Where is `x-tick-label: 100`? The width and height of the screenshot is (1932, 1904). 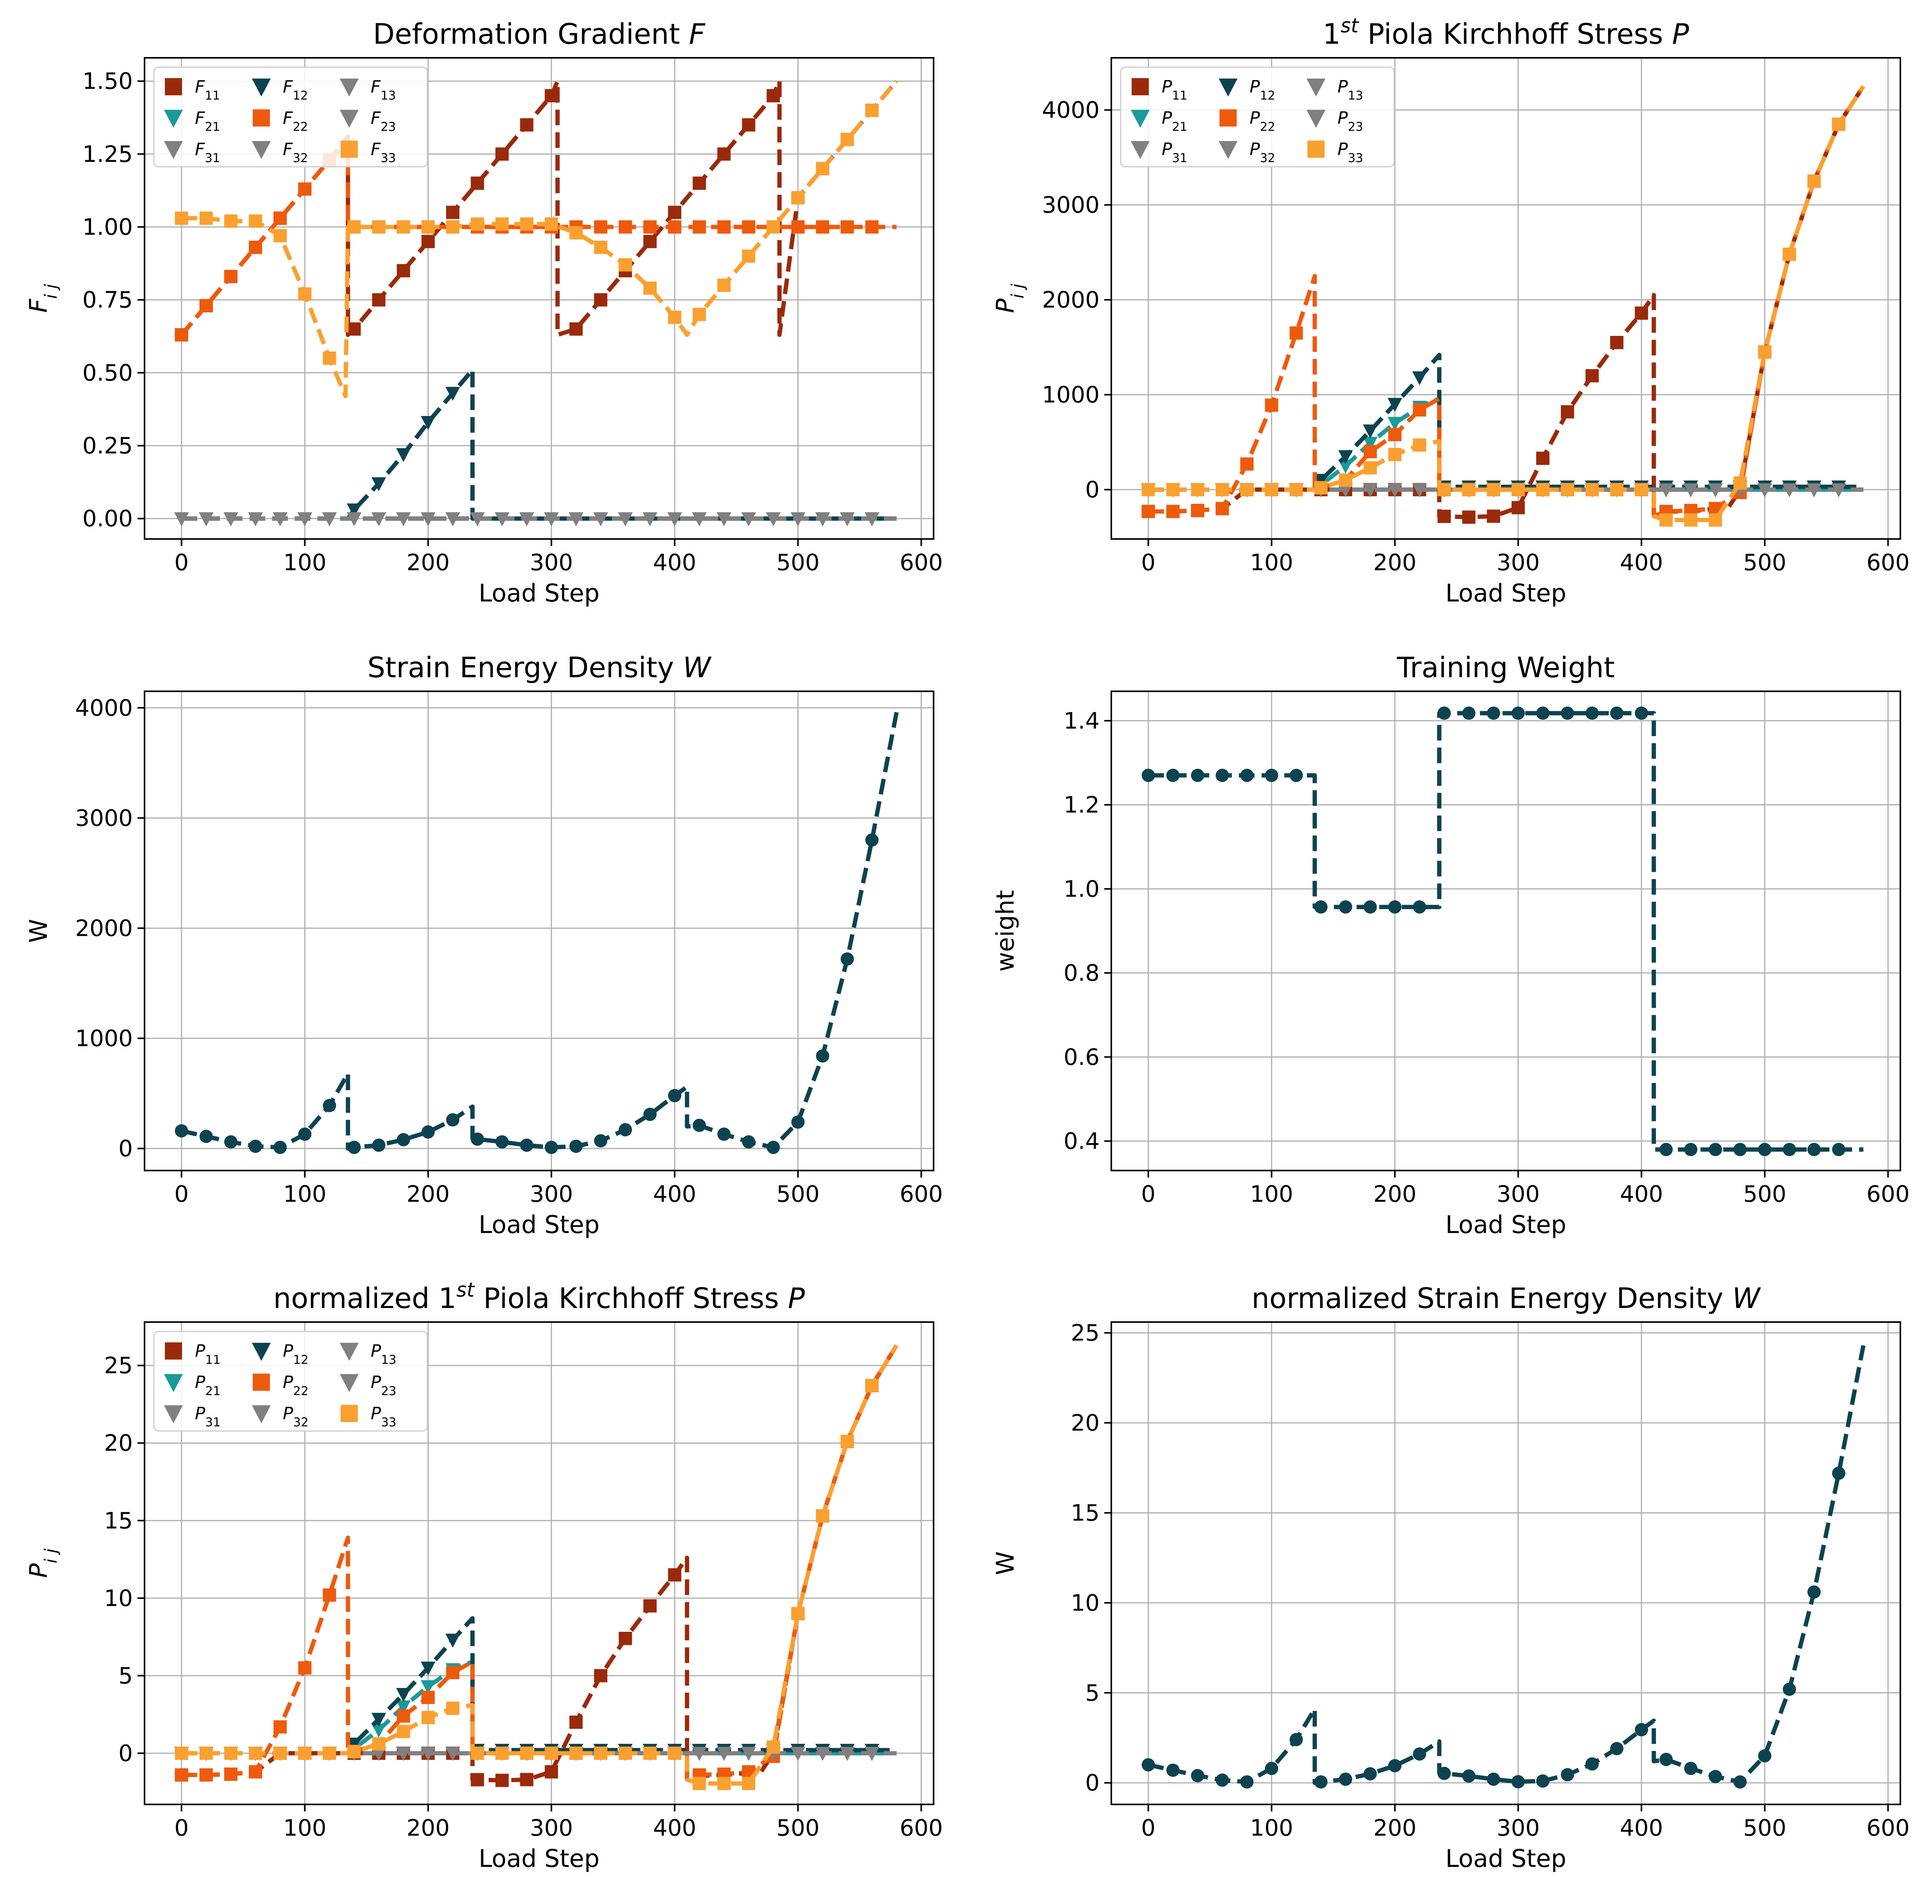 x-tick-label: 100 is located at coordinates (305, 1828).